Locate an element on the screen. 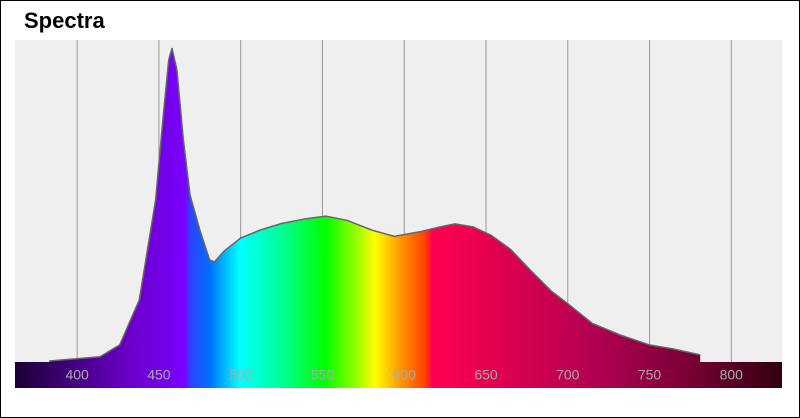  x-tick-label: 450 is located at coordinates (159, 375).